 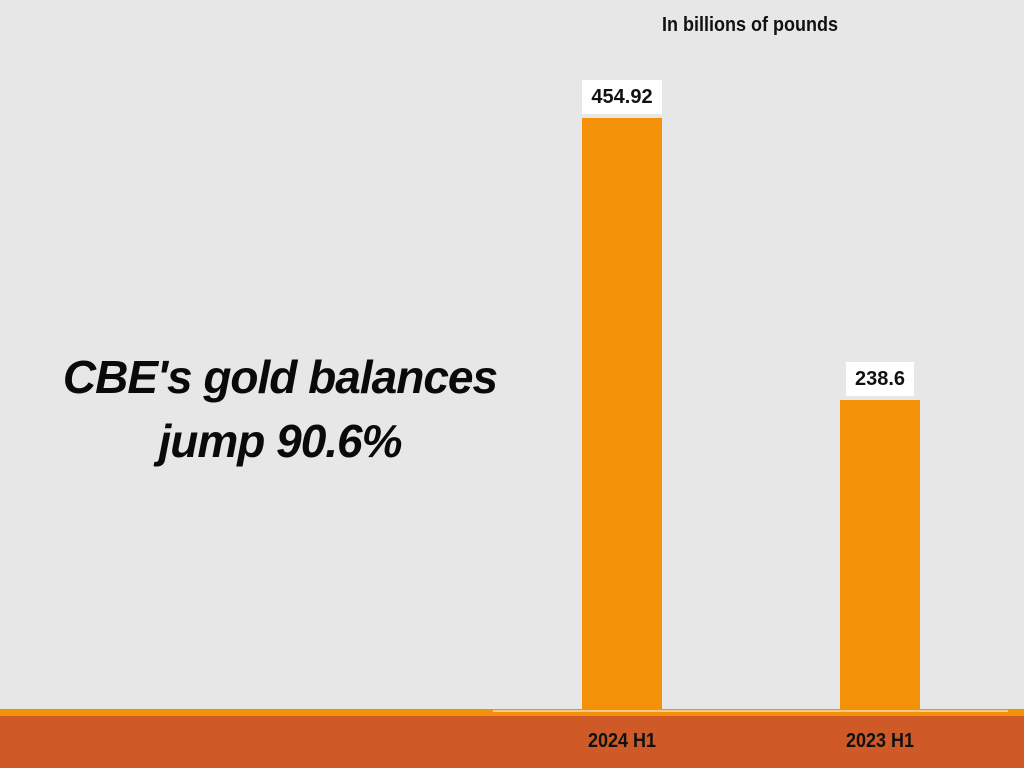 What do you see at coordinates (280, 409) in the screenshot?
I see `headline: CBE's gold balances jump 90.6%` at bounding box center [280, 409].